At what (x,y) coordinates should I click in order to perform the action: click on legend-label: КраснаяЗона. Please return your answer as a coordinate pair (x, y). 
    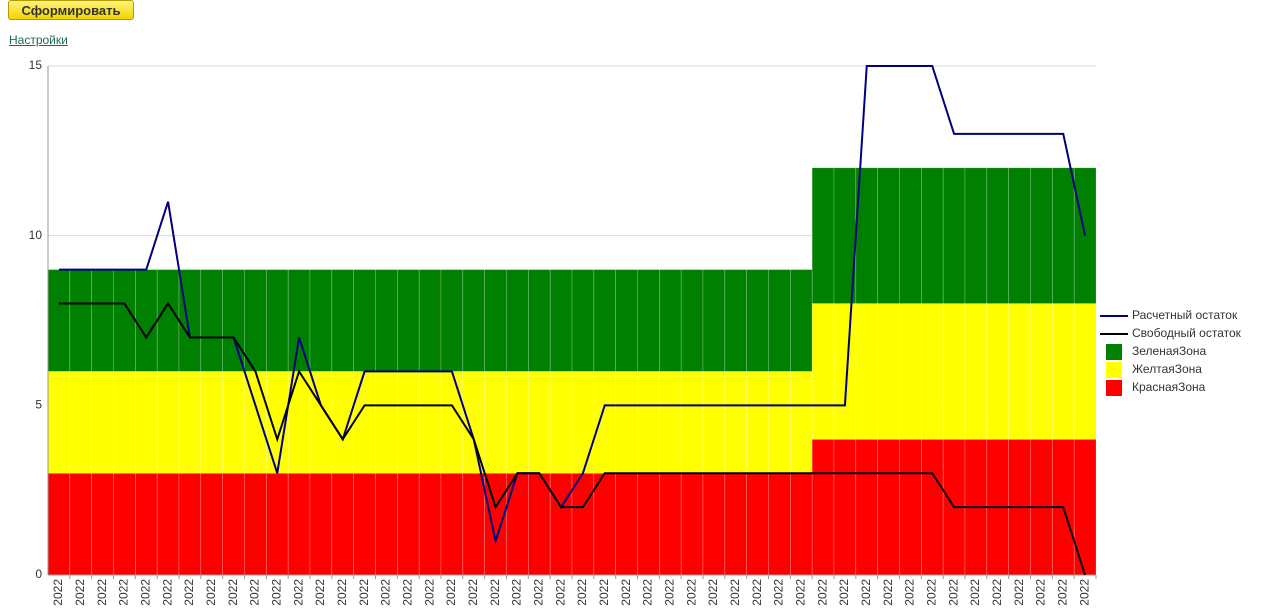
    Looking at the image, I should click on (1169, 387).